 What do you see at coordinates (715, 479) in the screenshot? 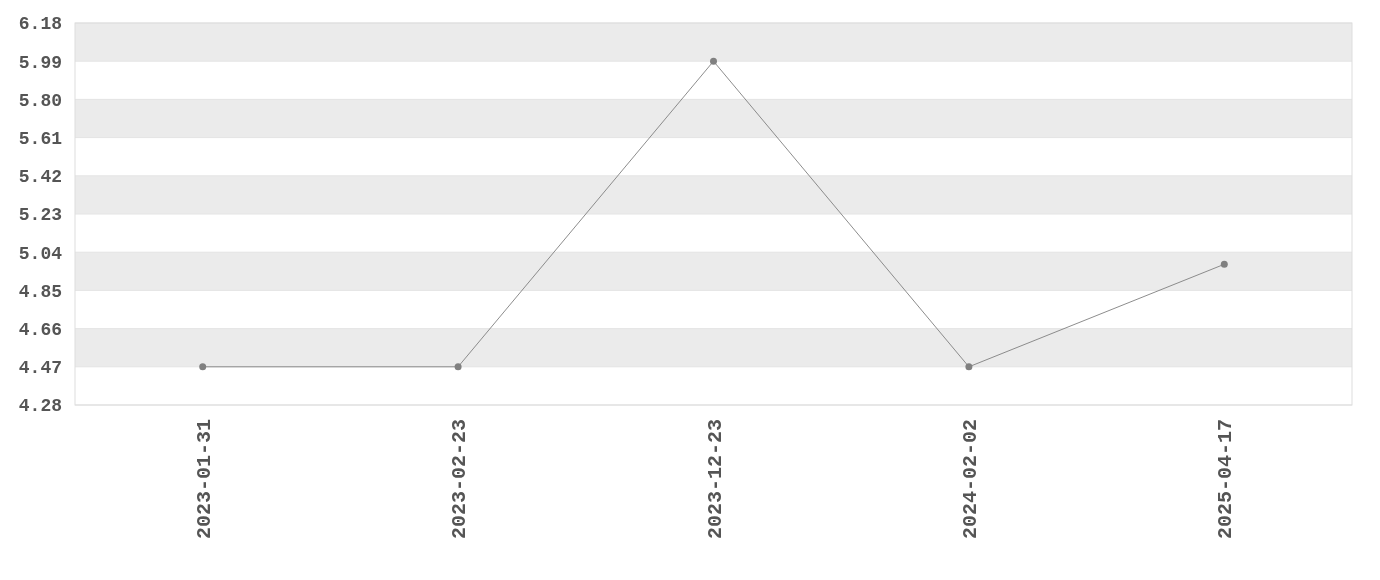
I see `x-tick-label: 2023-12-23` at bounding box center [715, 479].